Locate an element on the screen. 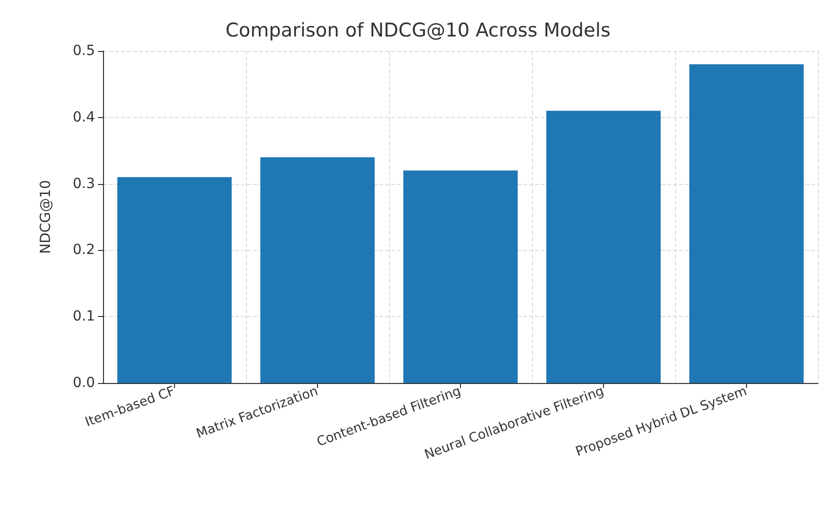 The height and width of the screenshot is (520, 837). y-tick-label: 0.2 is located at coordinates (83, 250).